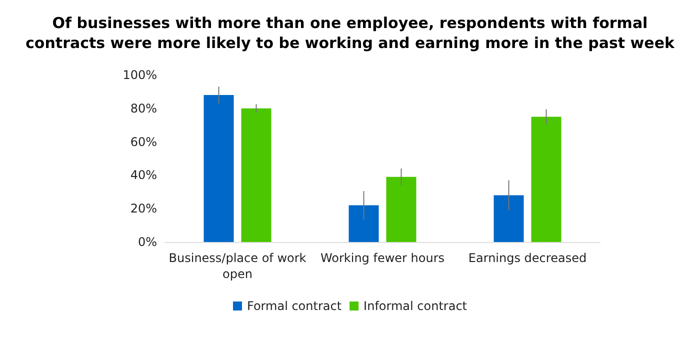 The height and width of the screenshot is (345, 700). Describe the element at coordinates (527, 258) in the screenshot. I see `x-tick-label: Earnings decreased` at that location.